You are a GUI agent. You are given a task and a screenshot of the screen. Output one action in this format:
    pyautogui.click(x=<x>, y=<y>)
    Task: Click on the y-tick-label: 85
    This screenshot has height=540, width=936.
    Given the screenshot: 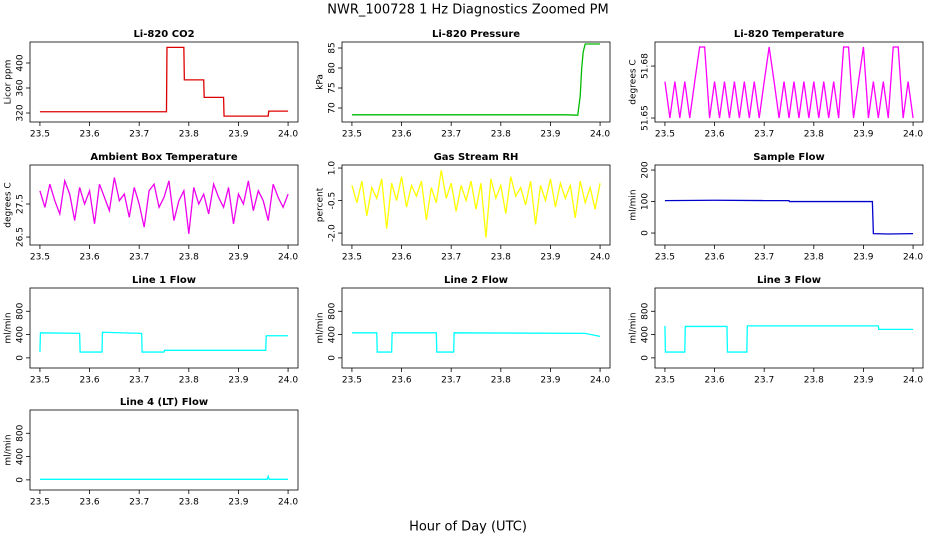 What is the action you would take?
    pyautogui.click(x=333, y=47)
    